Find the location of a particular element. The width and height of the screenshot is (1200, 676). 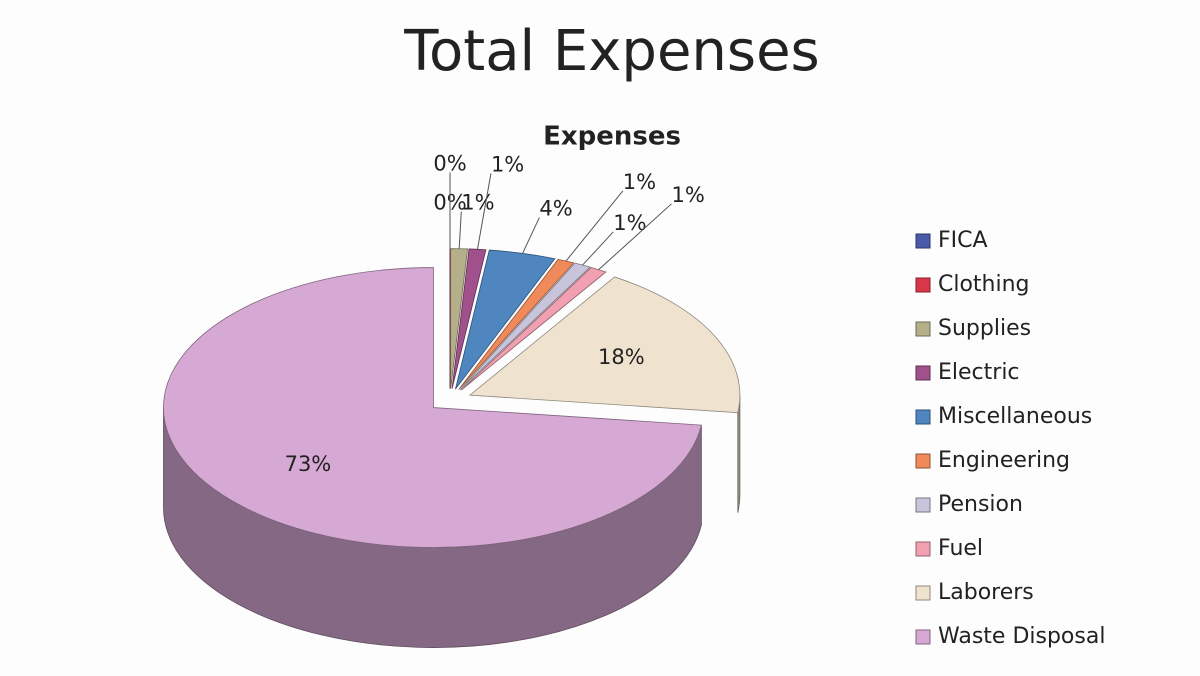

legend-label: Fuel is located at coordinates (960, 548).